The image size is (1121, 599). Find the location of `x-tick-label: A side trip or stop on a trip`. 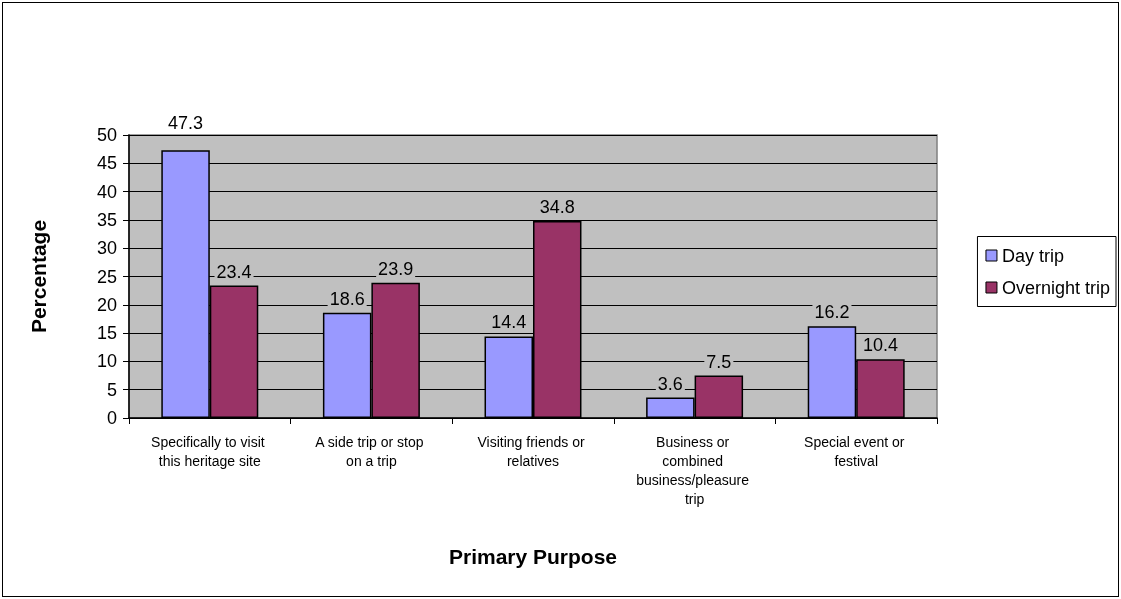

x-tick-label: A side trip or stop on a trip is located at coordinates (371, 451).